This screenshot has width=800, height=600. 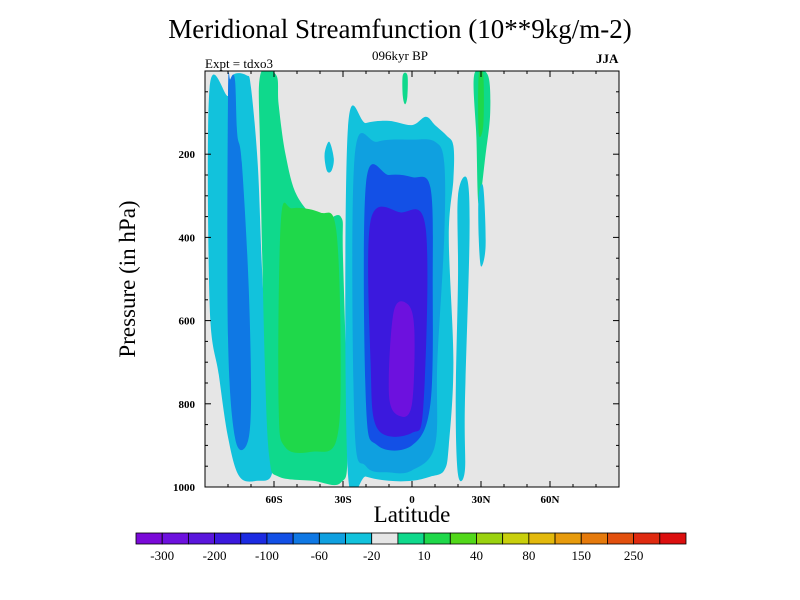 I want to click on y-tick-label: 1000, so click(x=184, y=488).